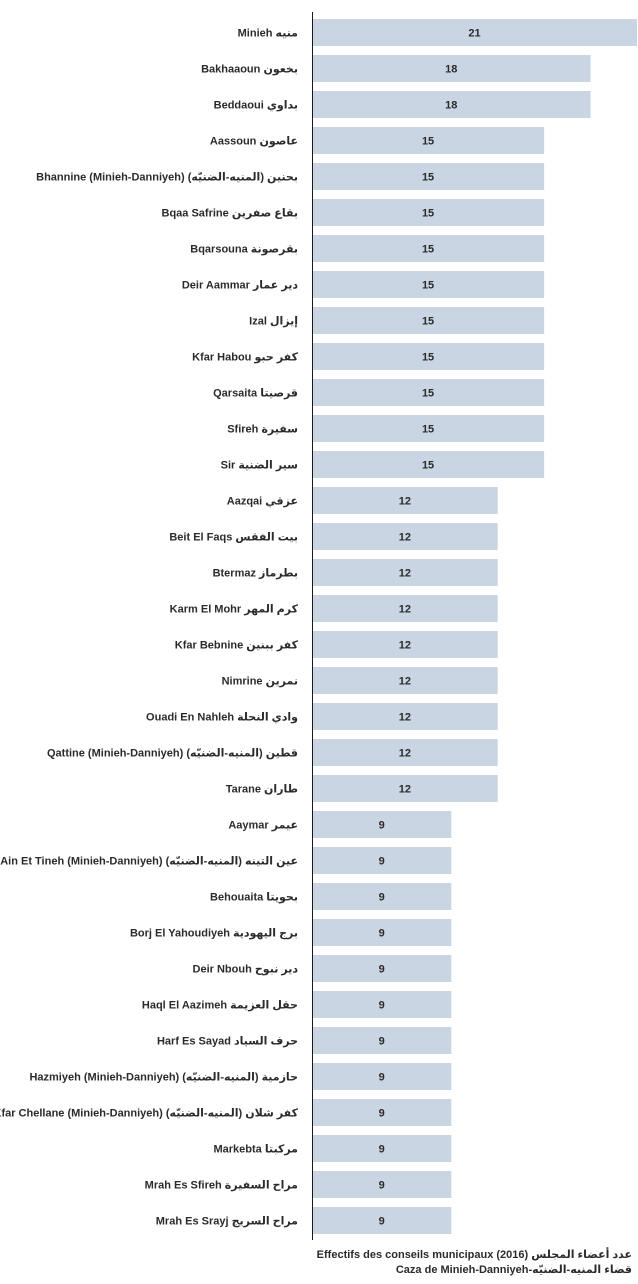 Image resolution: width=638 pixels, height=1284 pixels. Describe the element at coordinates (222, 718) in the screenshot. I see `category-label: Ouadi En Nahleh وادي النحلة` at that location.